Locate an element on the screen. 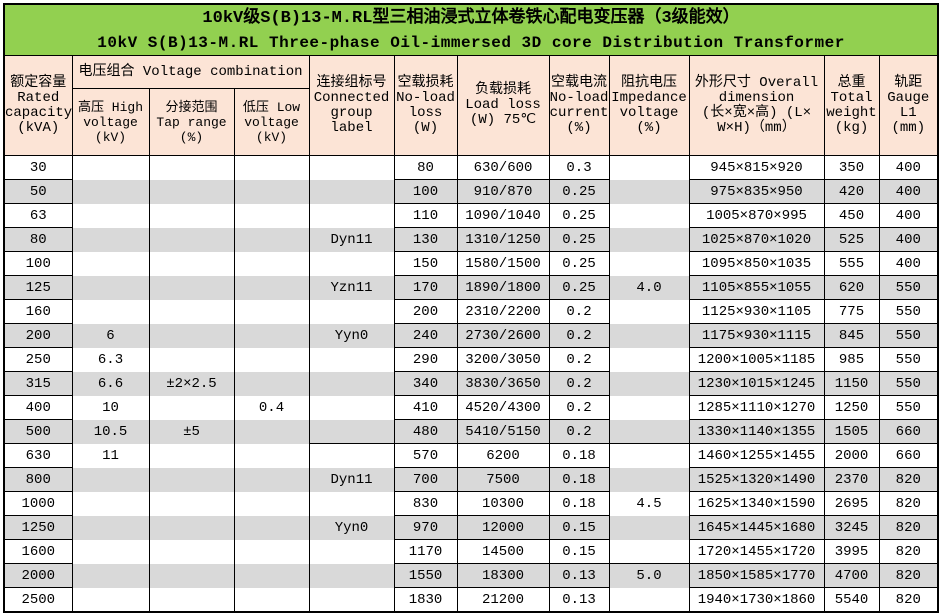  cell-dimension: 975×835×950 is located at coordinates (756, 191).